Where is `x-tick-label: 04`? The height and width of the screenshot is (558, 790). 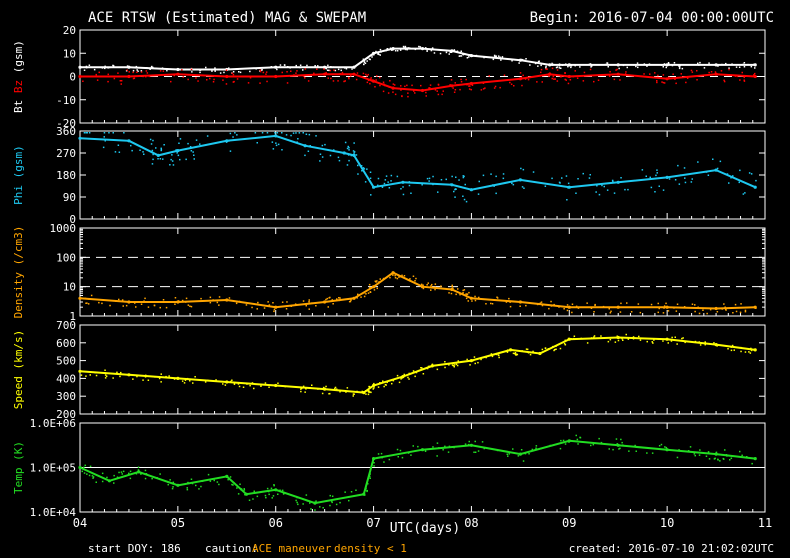 x-tick-label: 04 is located at coordinates (80, 523).